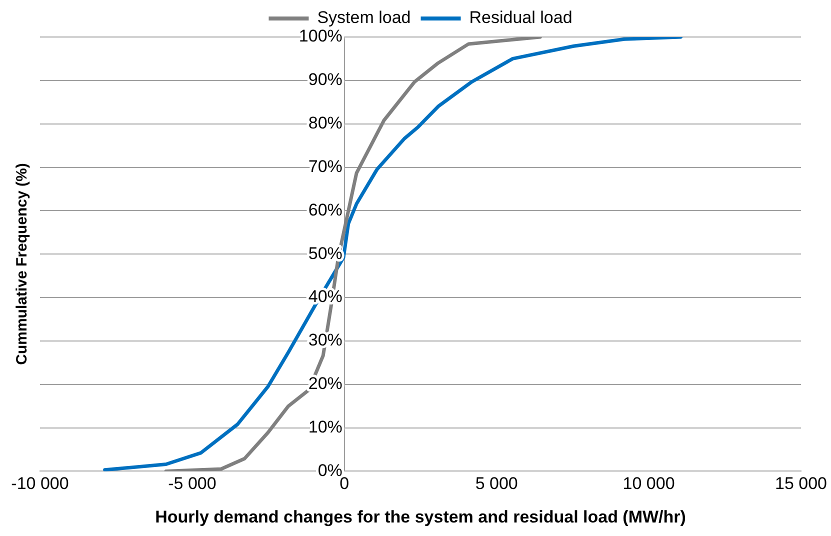  What do you see at coordinates (320, 36) in the screenshot?
I see `y-tick-label: 100%` at bounding box center [320, 36].